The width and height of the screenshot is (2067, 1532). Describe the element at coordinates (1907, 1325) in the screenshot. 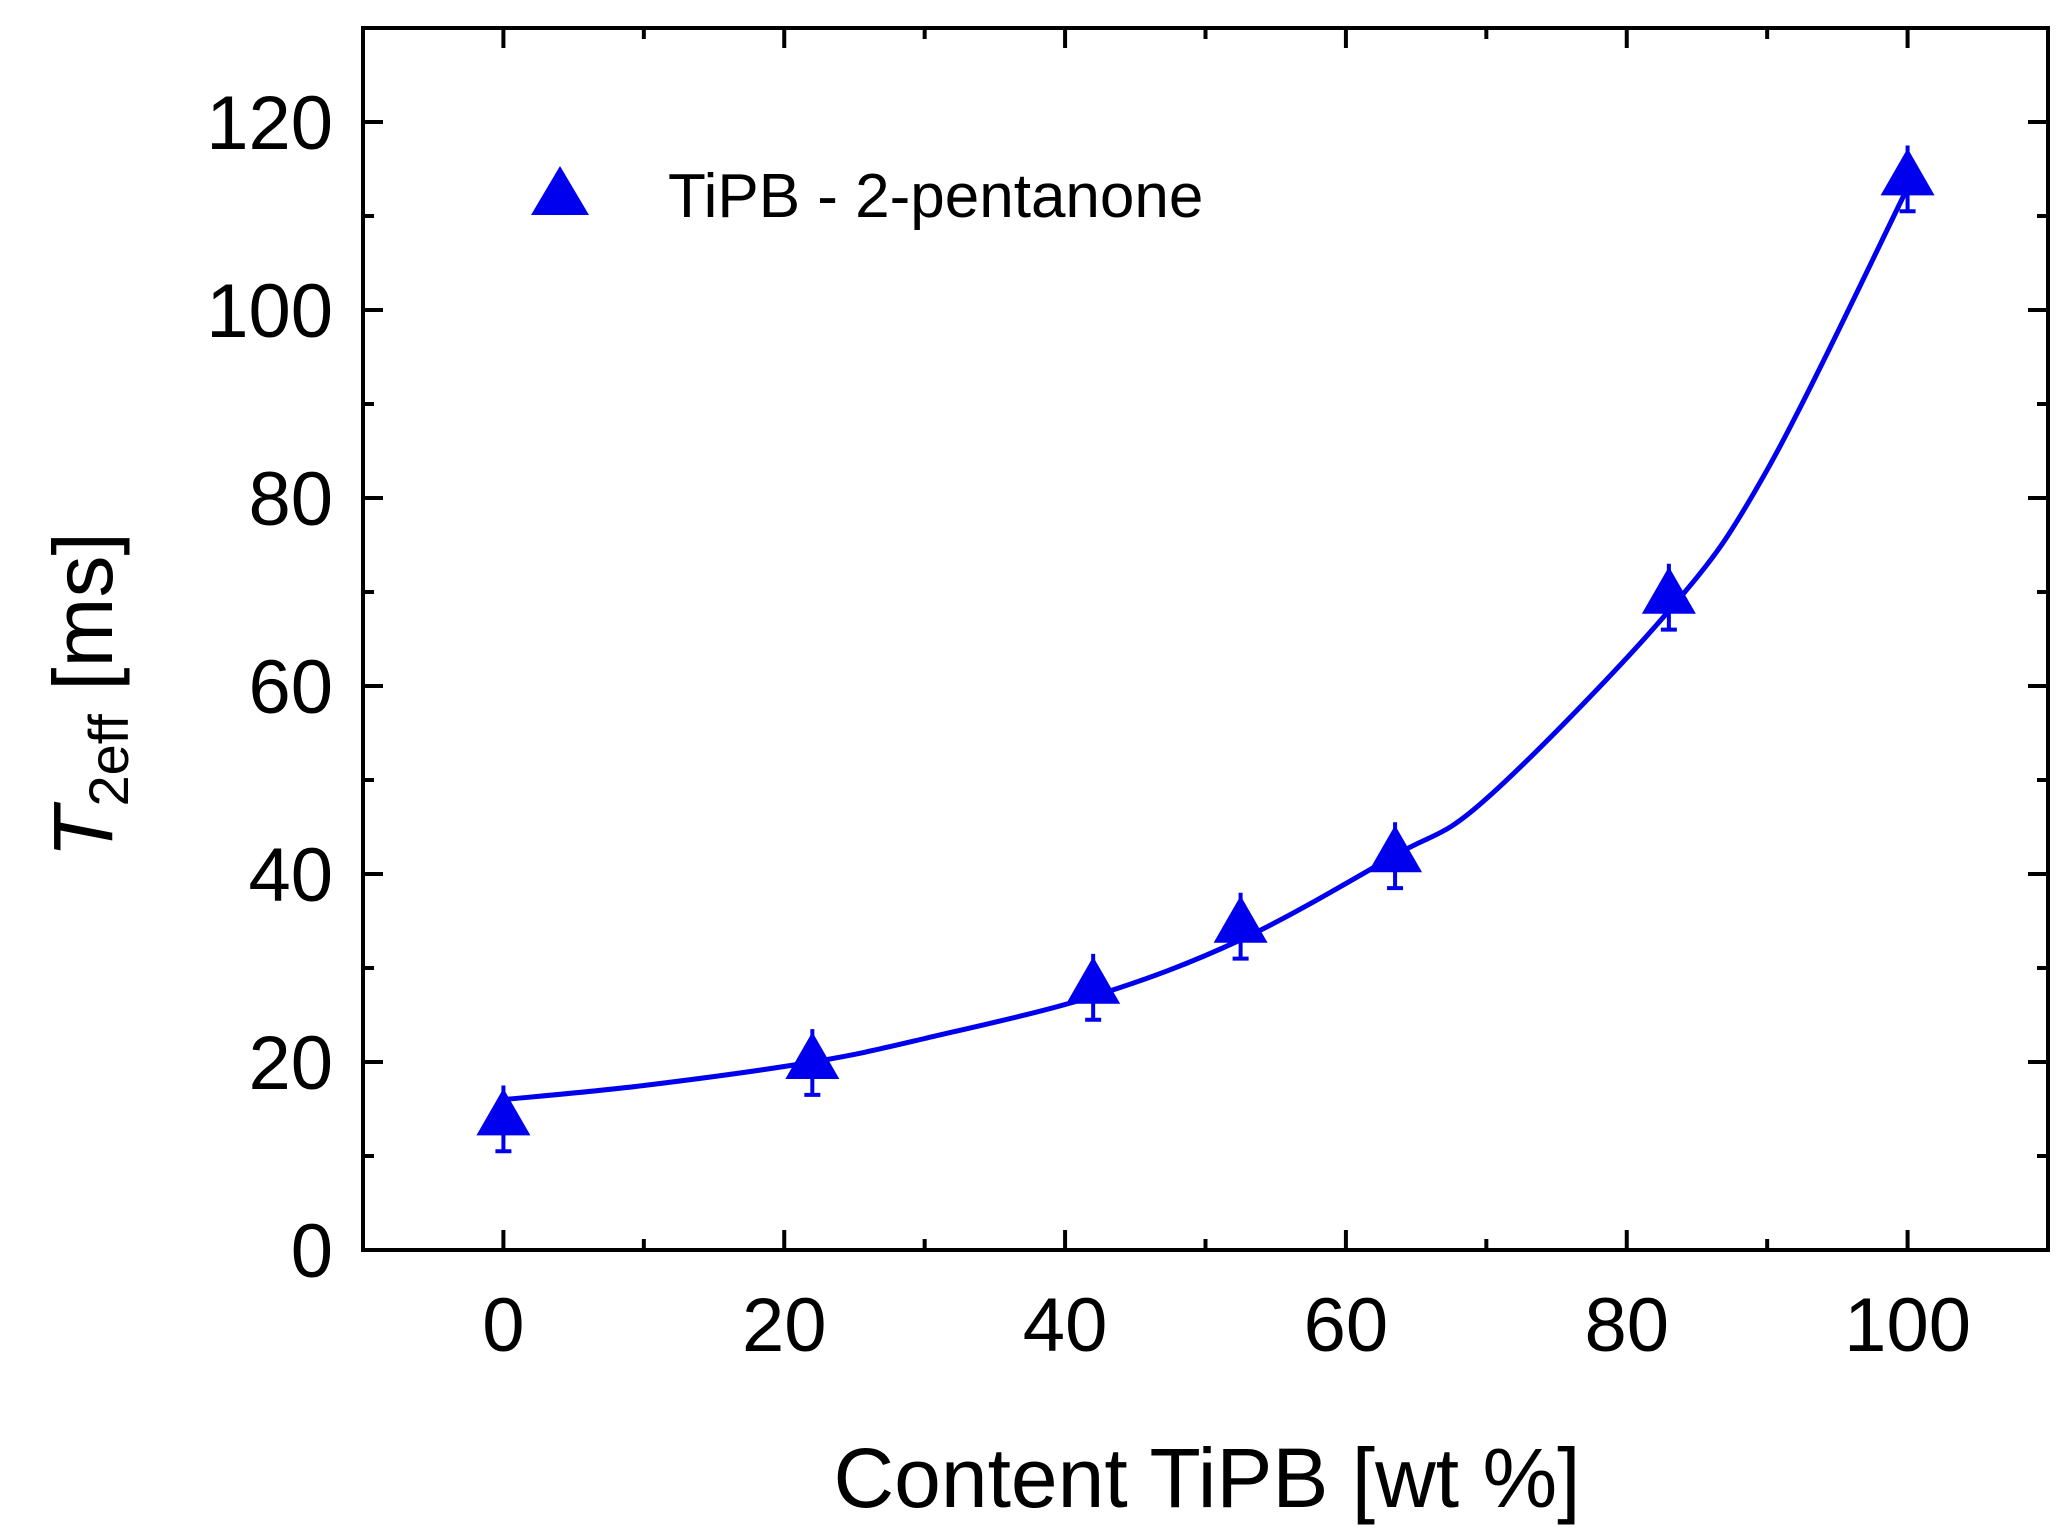

I see `x-tick-label: 100` at that location.